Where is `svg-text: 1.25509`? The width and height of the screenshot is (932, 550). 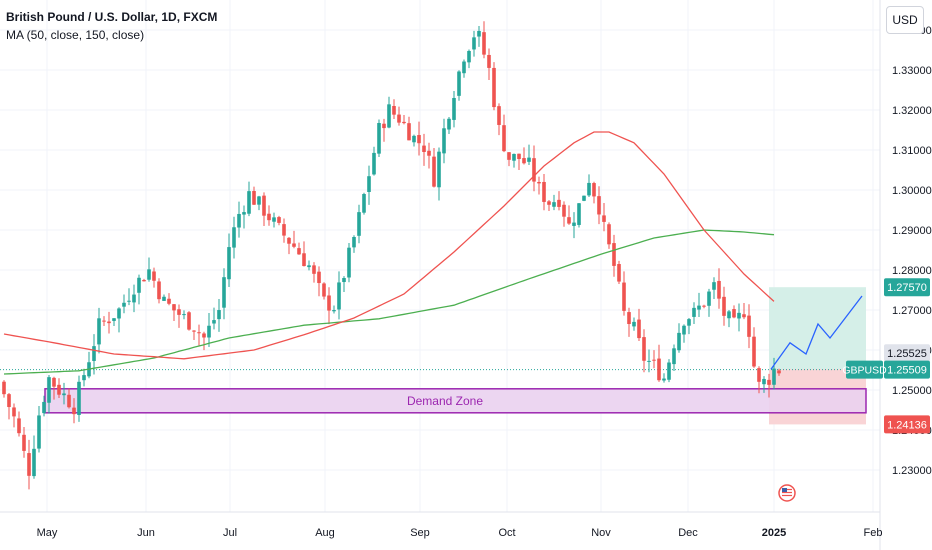
svg-text: 1.25509 is located at coordinates (907, 371).